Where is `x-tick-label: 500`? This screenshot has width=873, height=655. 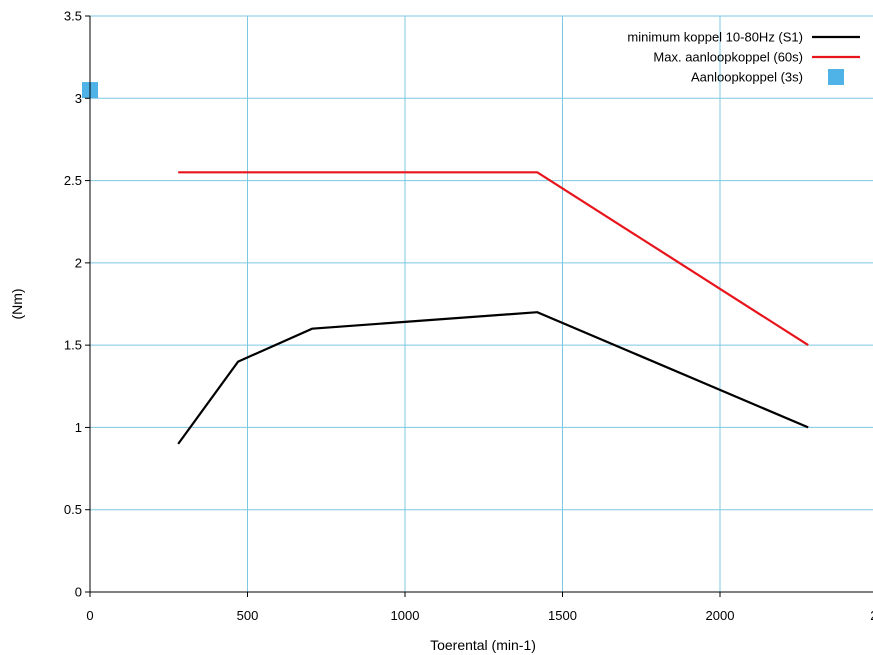
x-tick-label: 500 is located at coordinates (248, 615).